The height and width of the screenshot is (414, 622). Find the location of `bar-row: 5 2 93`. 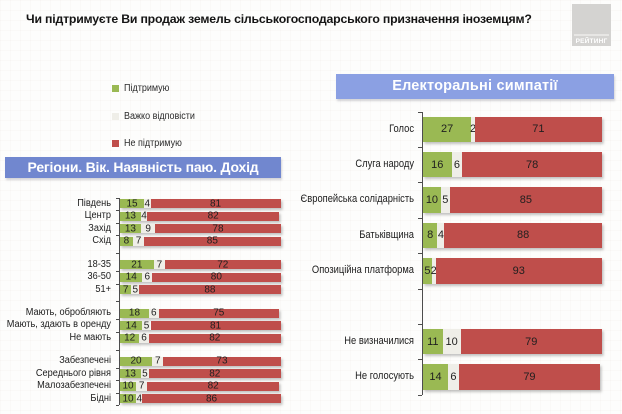

bar-row: 5 2 93 is located at coordinates (512, 271).